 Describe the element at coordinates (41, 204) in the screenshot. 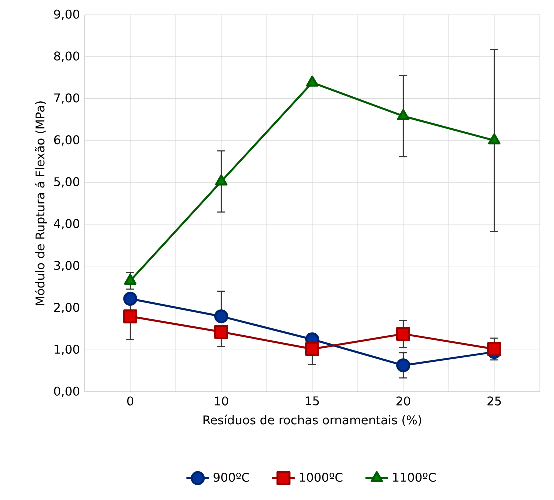

I see `y-axis-title: Módulo de Ruptura á Flexão (MPa)` at that location.